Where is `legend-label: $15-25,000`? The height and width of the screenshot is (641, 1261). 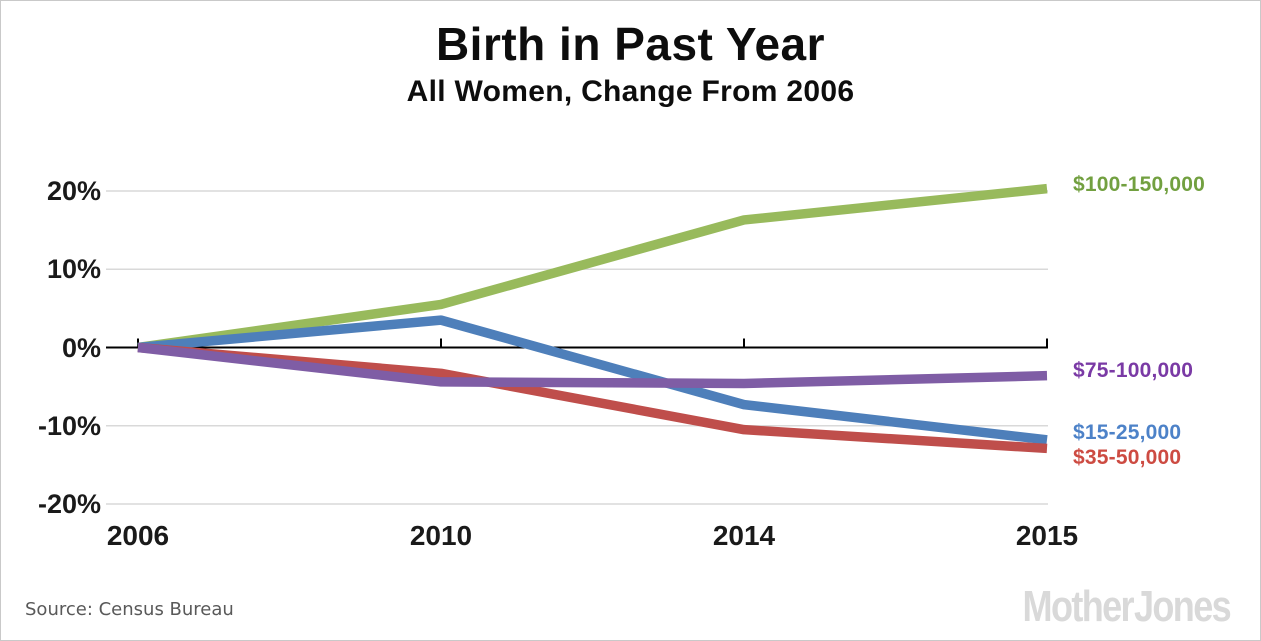
legend-label: $15-25,000 is located at coordinates (1127, 432).